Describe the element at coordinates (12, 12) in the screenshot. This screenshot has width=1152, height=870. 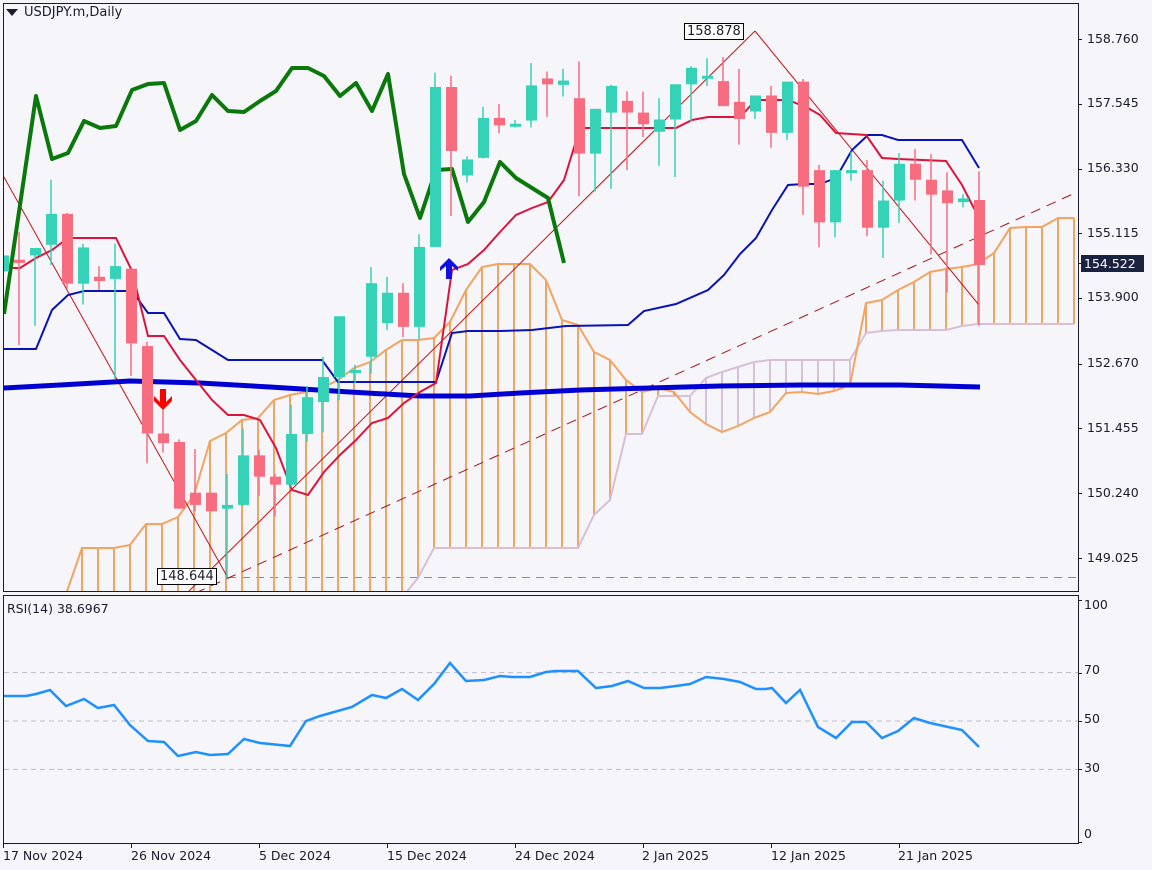
I see `triangle-down-icon` at that location.